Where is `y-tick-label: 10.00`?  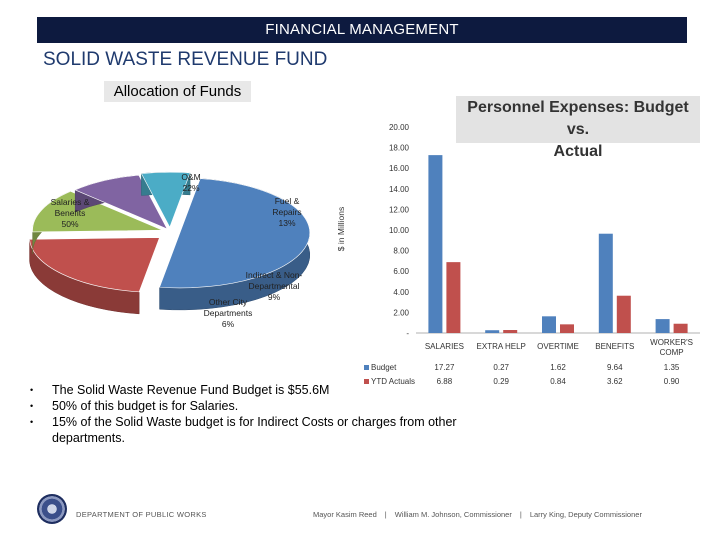
y-tick-label: 10.00 is located at coordinates (399, 230).